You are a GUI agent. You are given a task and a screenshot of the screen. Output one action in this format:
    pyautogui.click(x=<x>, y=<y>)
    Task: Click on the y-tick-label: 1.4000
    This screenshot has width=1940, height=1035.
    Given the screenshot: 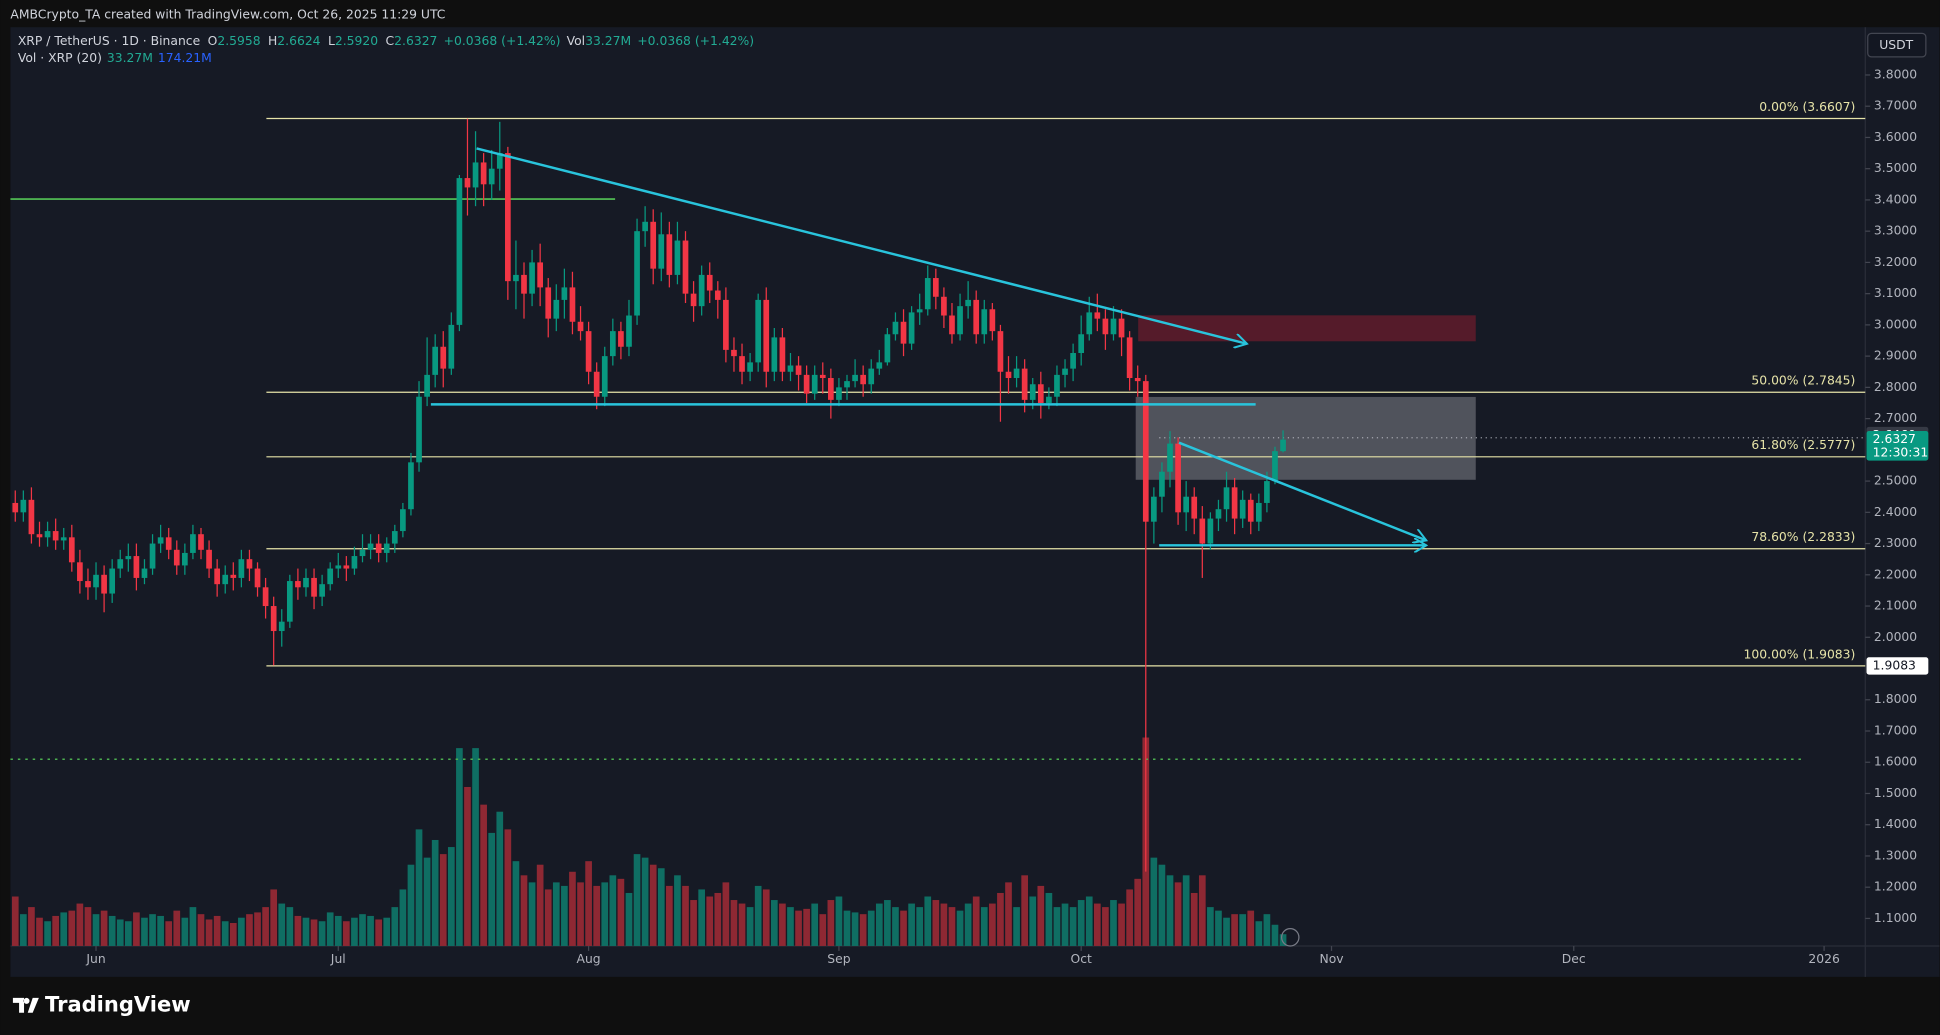 What is the action you would take?
    pyautogui.click(x=1895, y=824)
    